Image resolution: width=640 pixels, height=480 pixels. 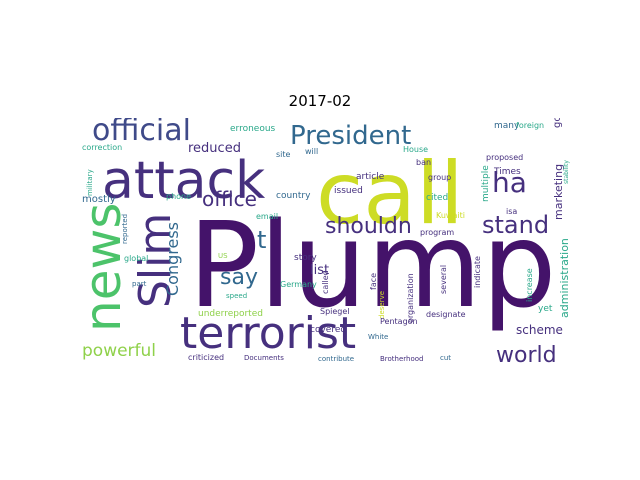 What do you see at coordinates (446, 314) in the screenshot?
I see `cloud-word-designate: designate` at bounding box center [446, 314].